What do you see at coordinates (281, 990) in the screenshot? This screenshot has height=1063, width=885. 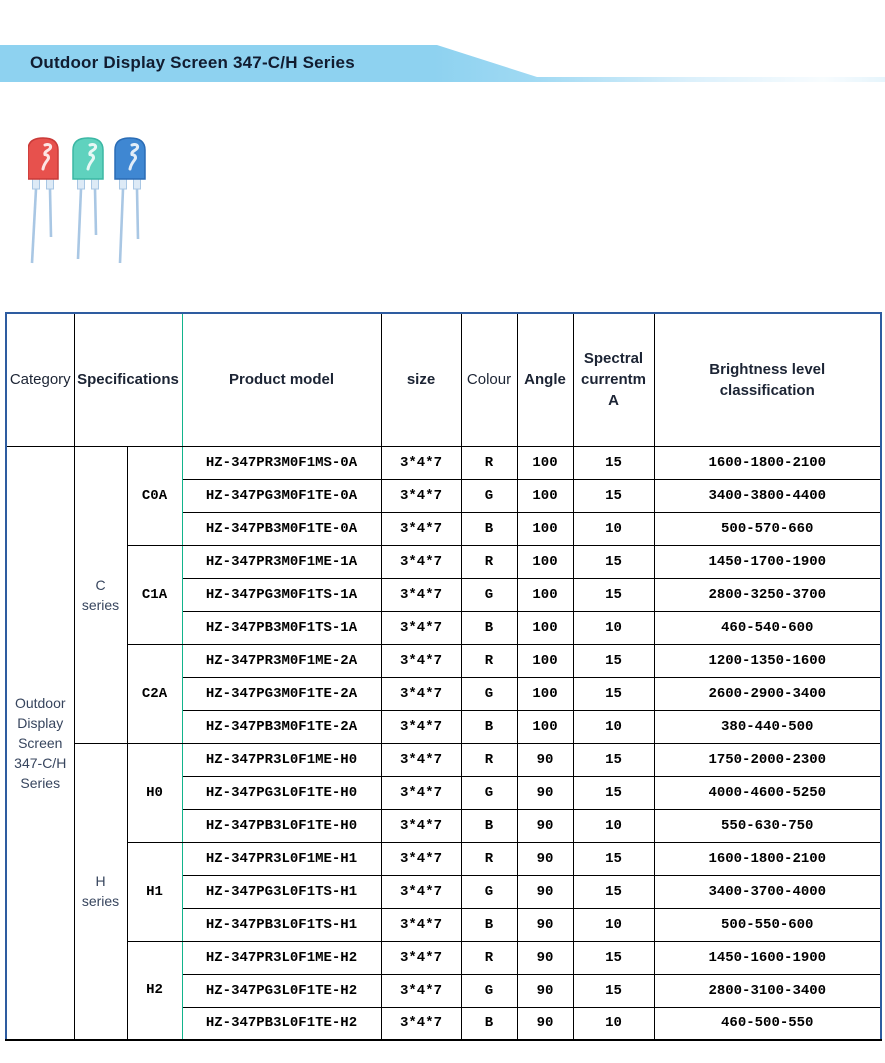 I see `model-cell: HZ-347PG3L0F1TE-H2` at bounding box center [281, 990].